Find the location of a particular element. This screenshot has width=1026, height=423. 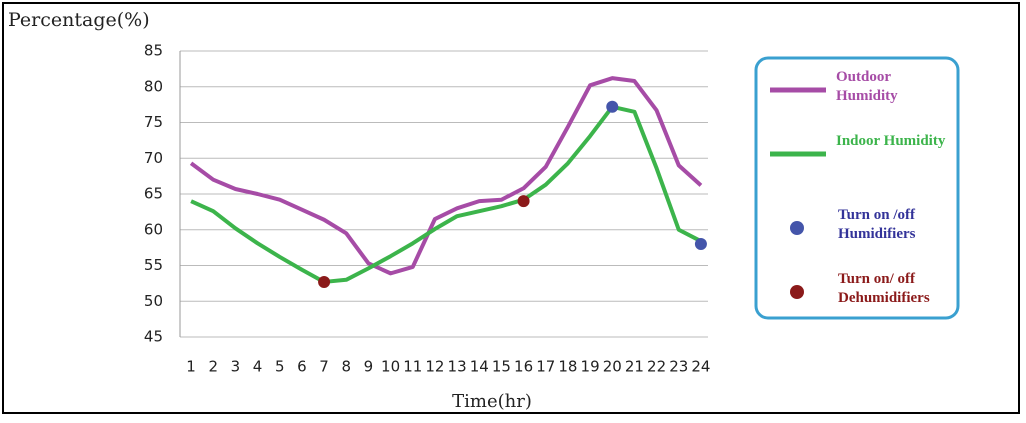

x-tick-label: 7 is located at coordinates (324, 367).